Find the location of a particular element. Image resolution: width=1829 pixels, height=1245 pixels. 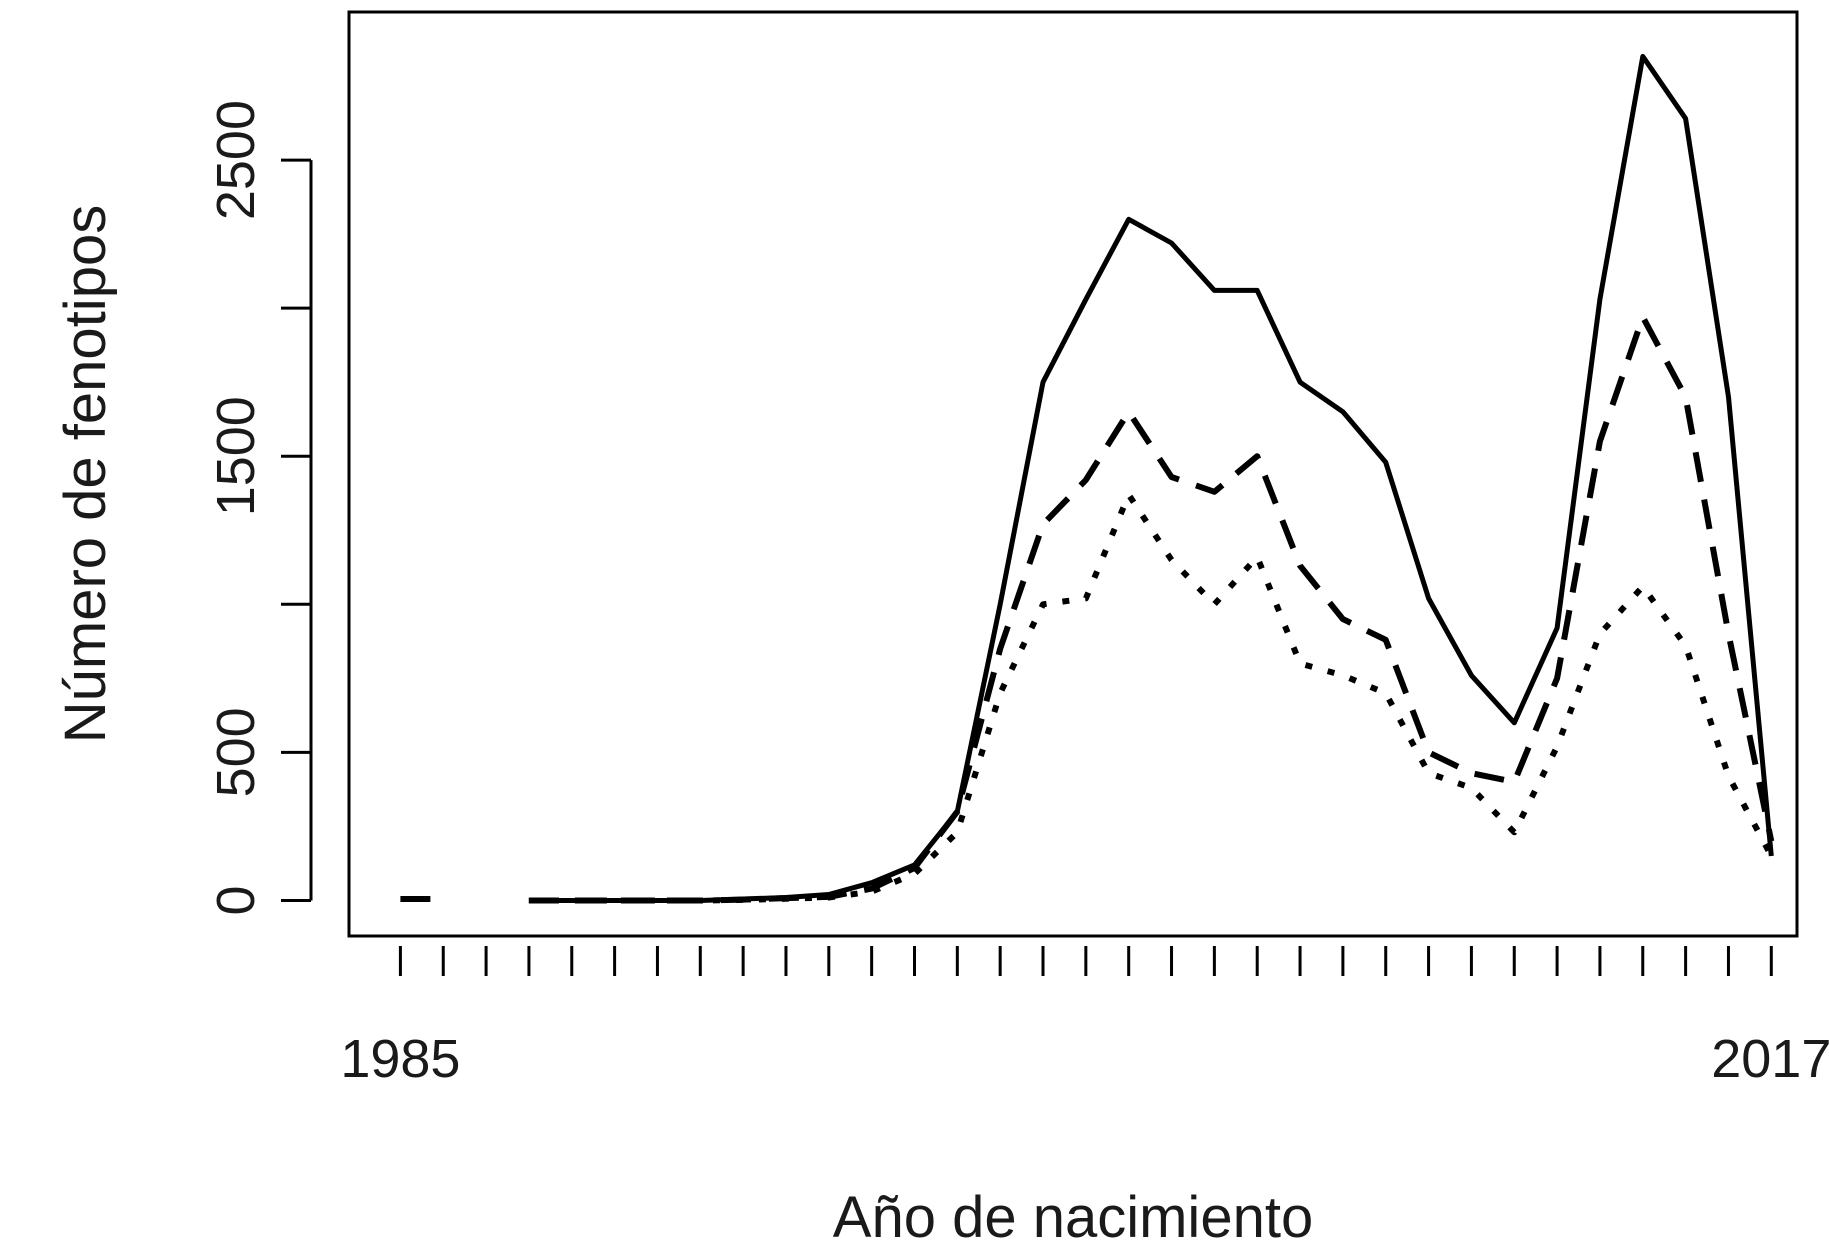

y-axis-title: Número de fenotipos is located at coordinates (85, 474).